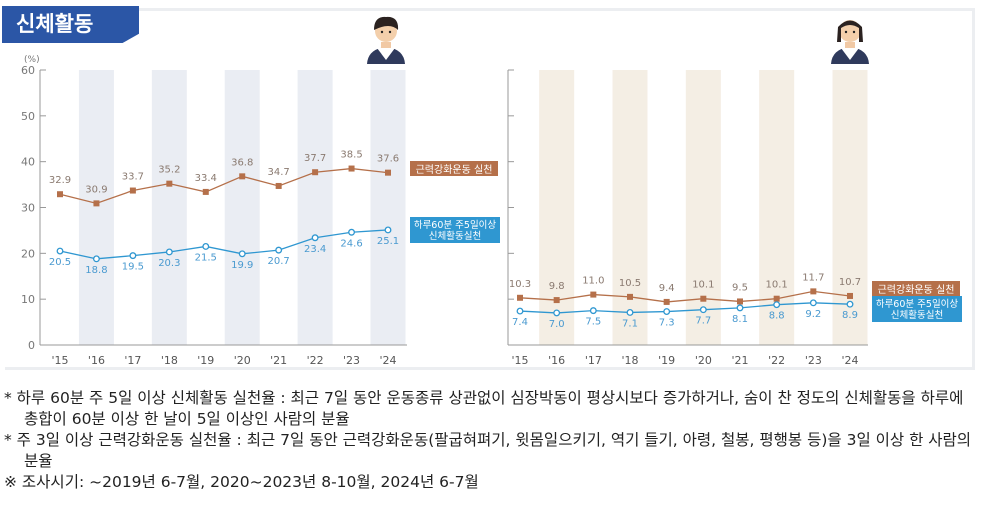 This screenshot has width=985, height=510. Describe the element at coordinates (703, 360) in the screenshot. I see `x-tick-label: '20` at that location.